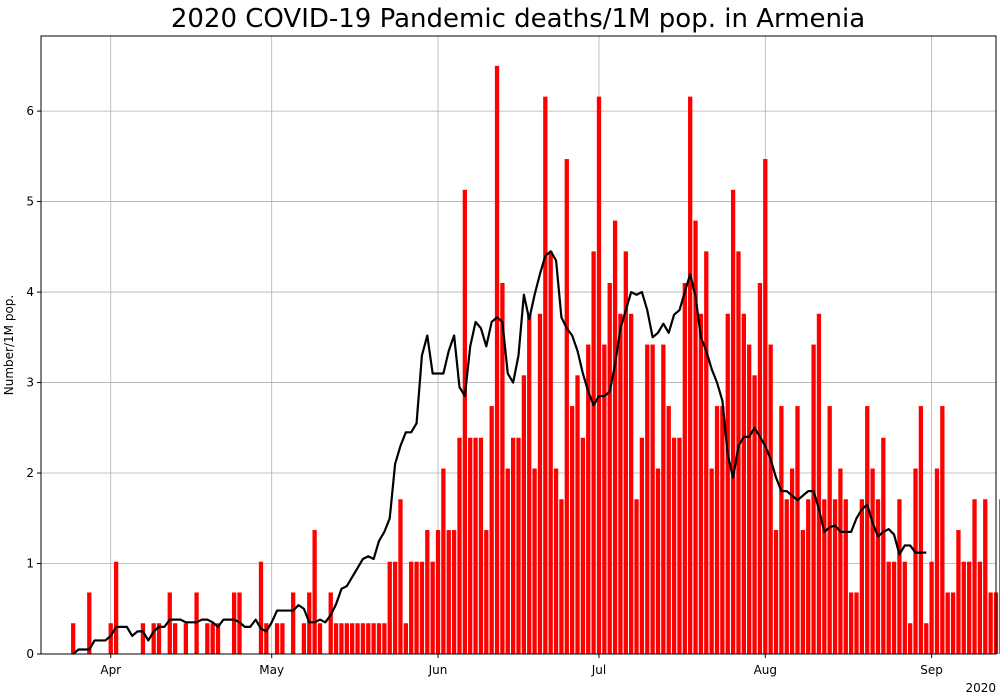 The image size is (1000, 700). I want to click on x-tick-label: May, so click(271, 670).